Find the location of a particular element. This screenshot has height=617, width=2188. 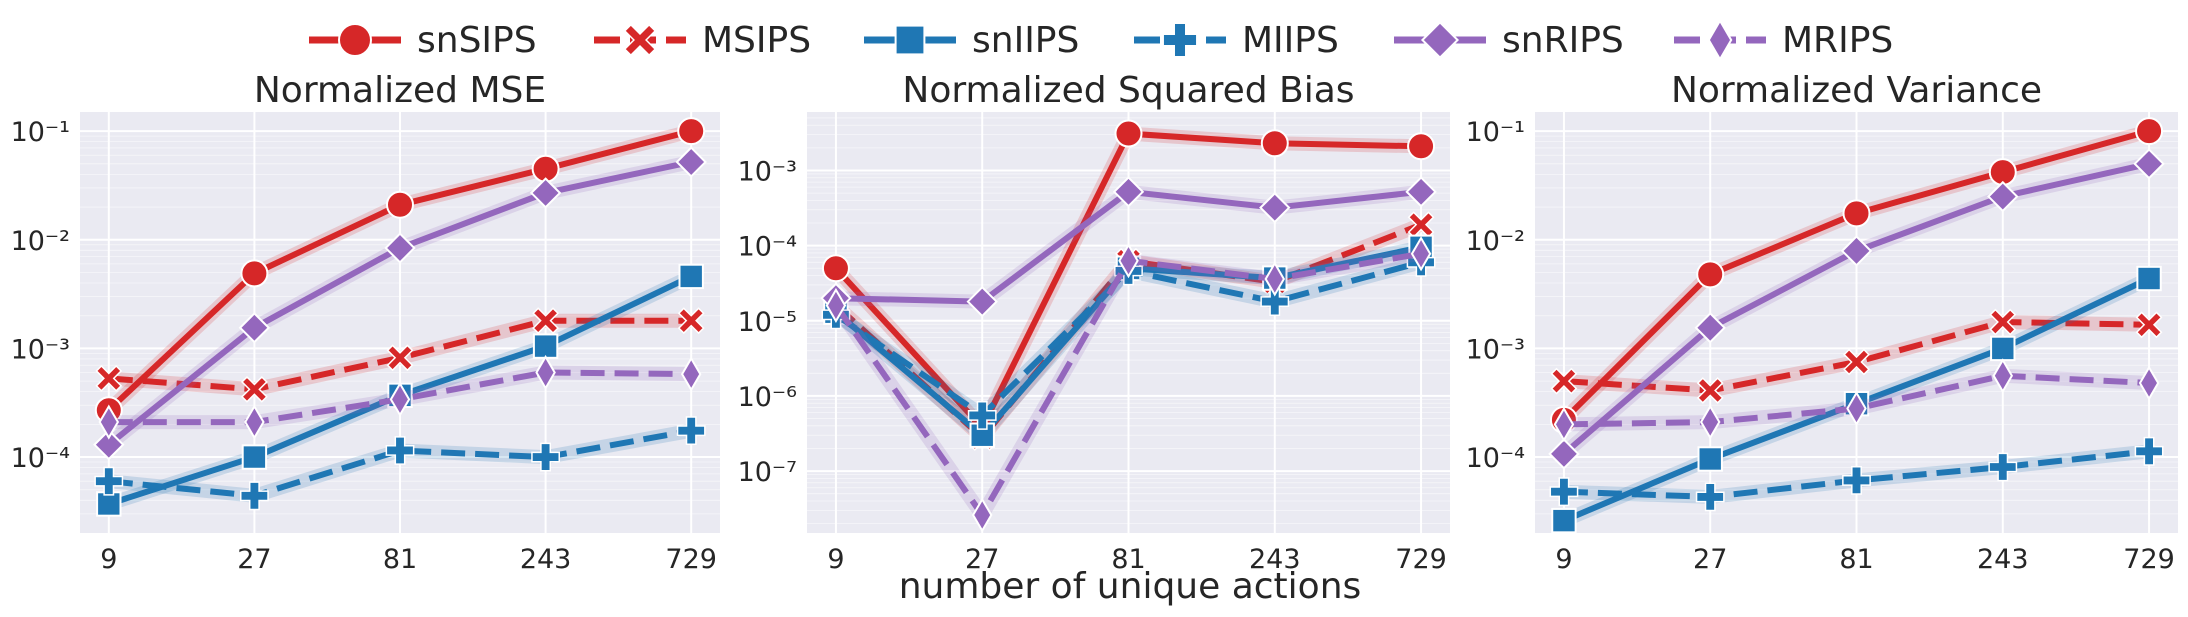

legend-label-msips: MSIPS is located at coordinates (757, 40).